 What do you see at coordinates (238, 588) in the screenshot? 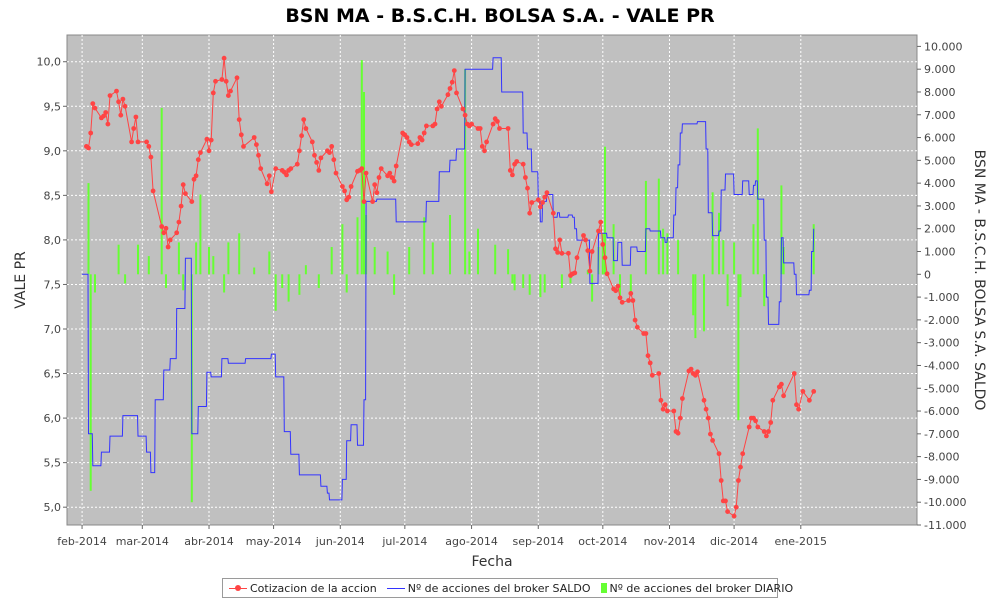
I see `legend-price-swatch` at bounding box center [238, 588].